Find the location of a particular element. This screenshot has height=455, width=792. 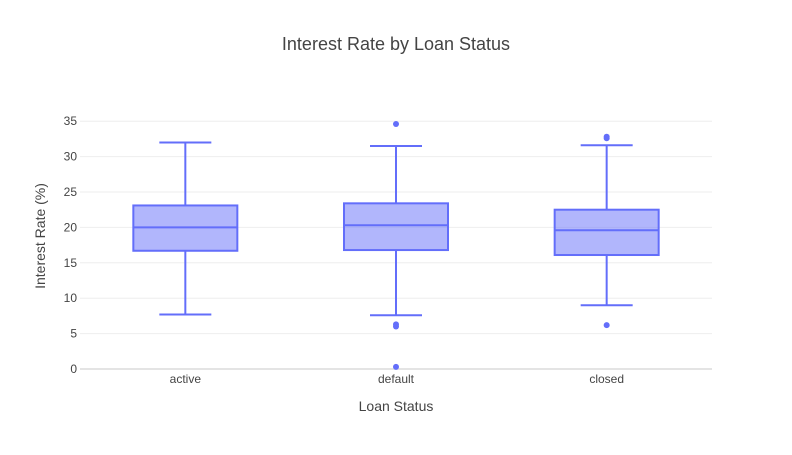

chart-title: Interest Rate by Loan Status is located at coordinates (396, 44).